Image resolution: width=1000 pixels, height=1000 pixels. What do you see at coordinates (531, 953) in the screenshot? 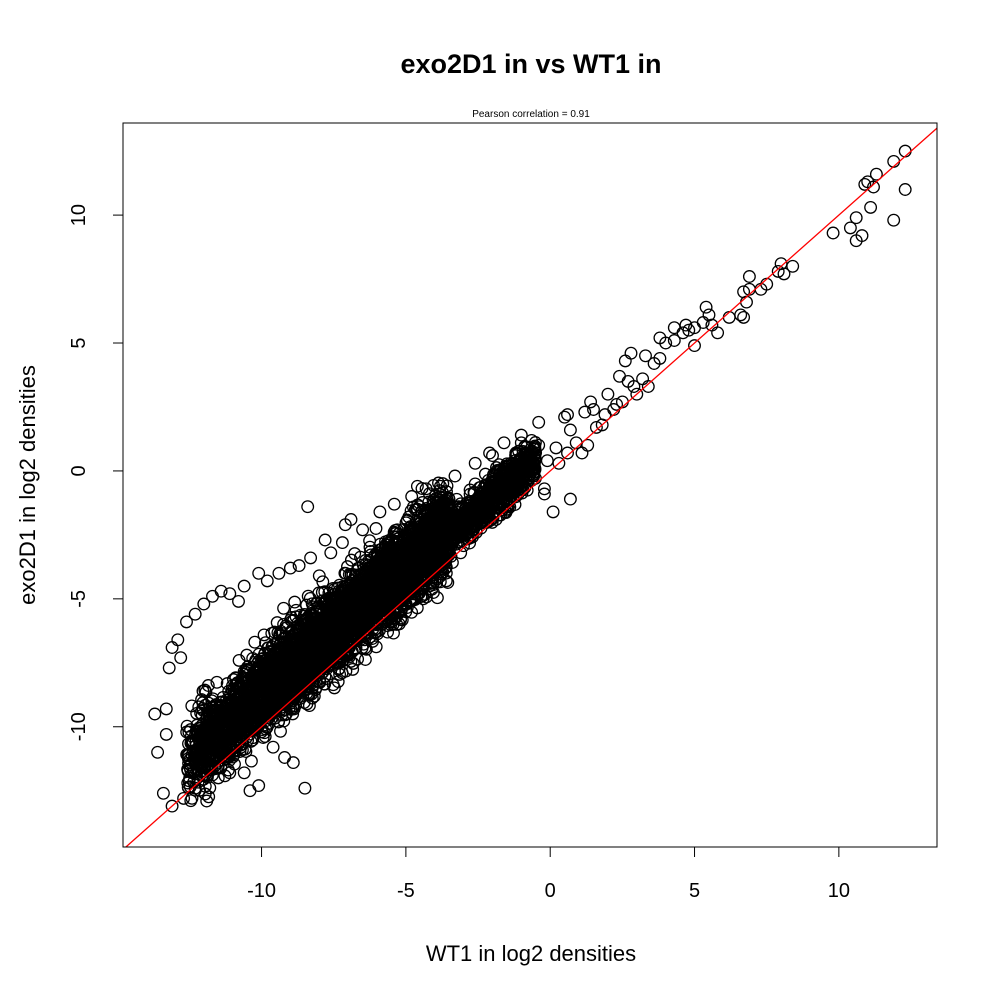
I see `x-axis-label: WT1 in log2 densities` at bounding box center [531, 953].